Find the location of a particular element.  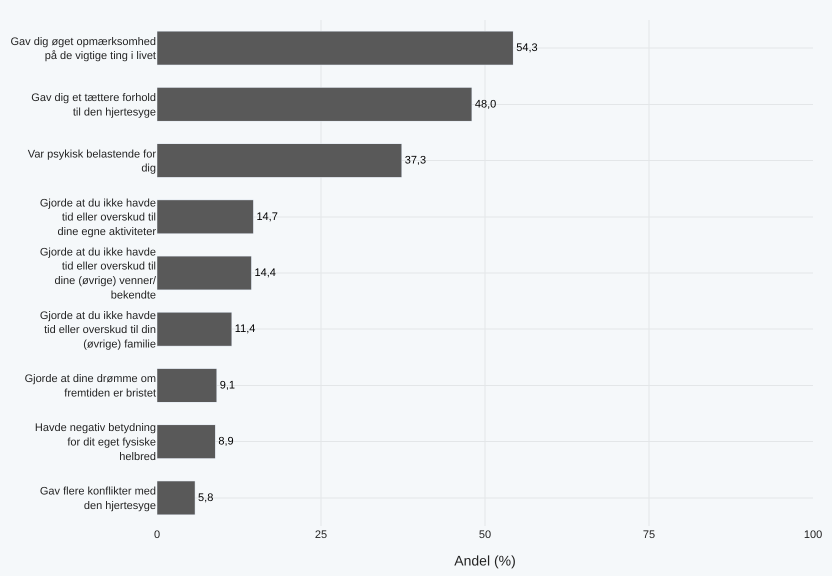

x-tick-label: 50 is located at coordinates (485, 535).